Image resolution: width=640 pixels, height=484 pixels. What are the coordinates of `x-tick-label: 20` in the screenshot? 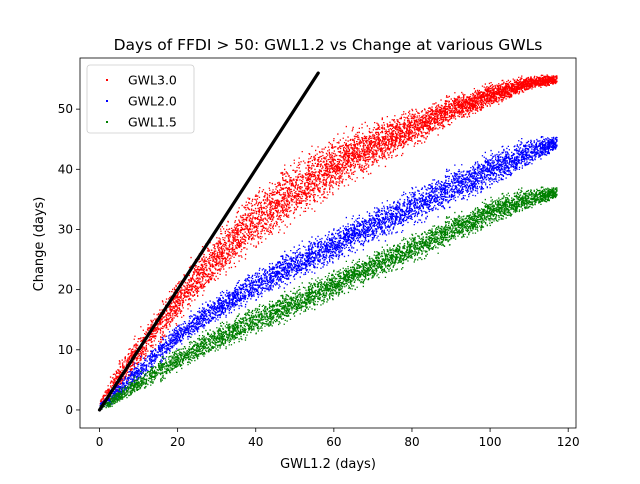 It's located at (177, 442).